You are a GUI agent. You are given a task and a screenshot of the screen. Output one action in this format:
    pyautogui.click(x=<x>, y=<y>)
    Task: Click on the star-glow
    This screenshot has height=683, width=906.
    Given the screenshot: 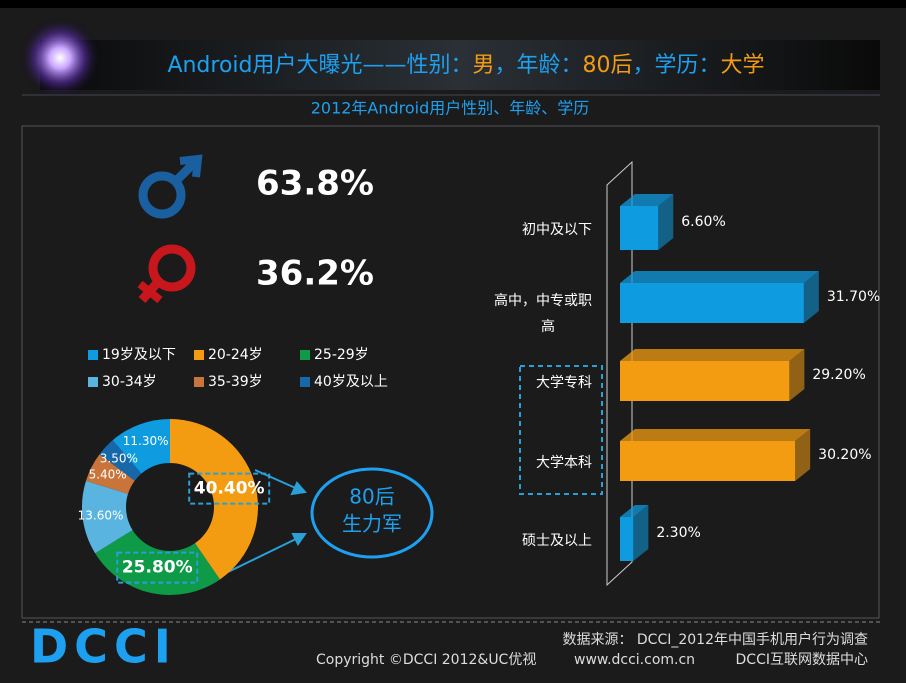 What is the action you would take?
    pyautogui.click(x=60, y=58)
    